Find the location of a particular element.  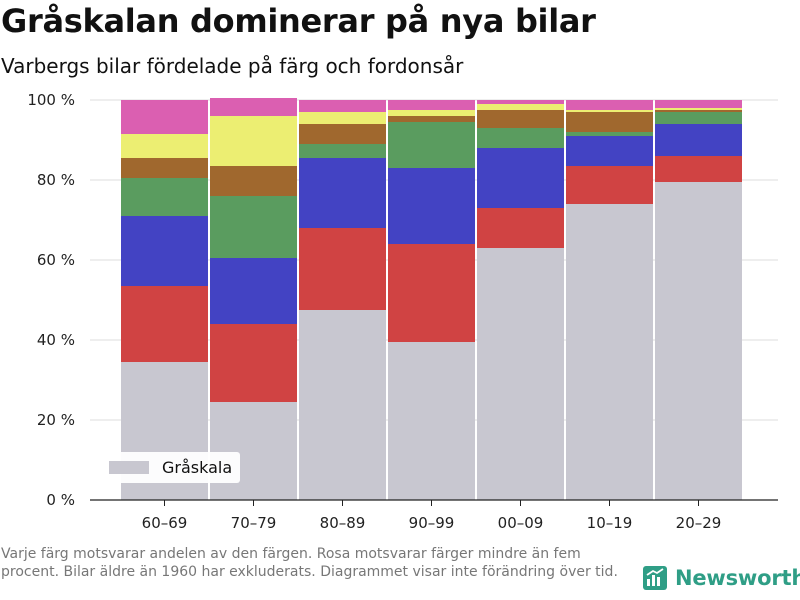

x-tick-label: 60–69 is located at coordinates (165, 523).